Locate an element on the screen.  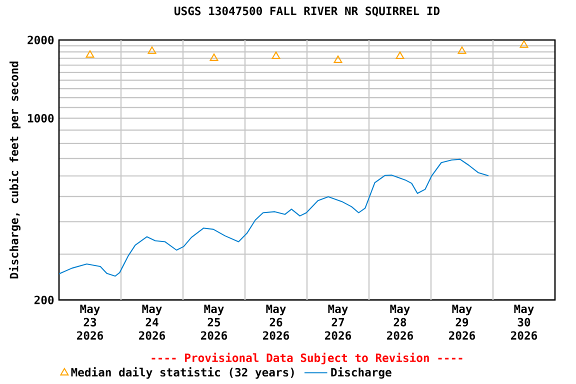
x-tick-label: May 27 2026 is located at coordinates (338, 322).